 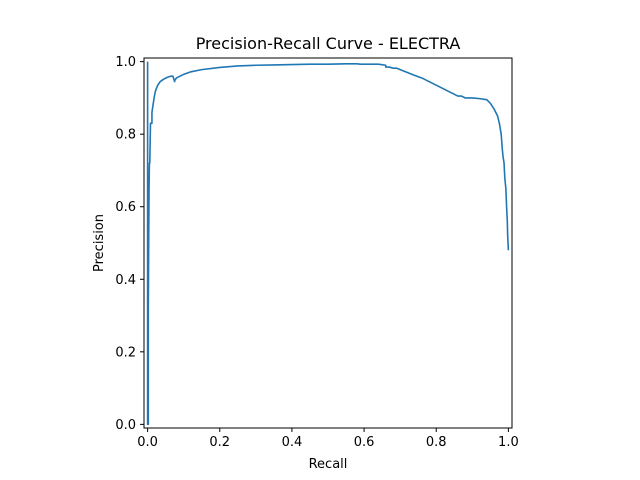 I want to click on y-tick-label: 1.0, so click(x=125, y=62).